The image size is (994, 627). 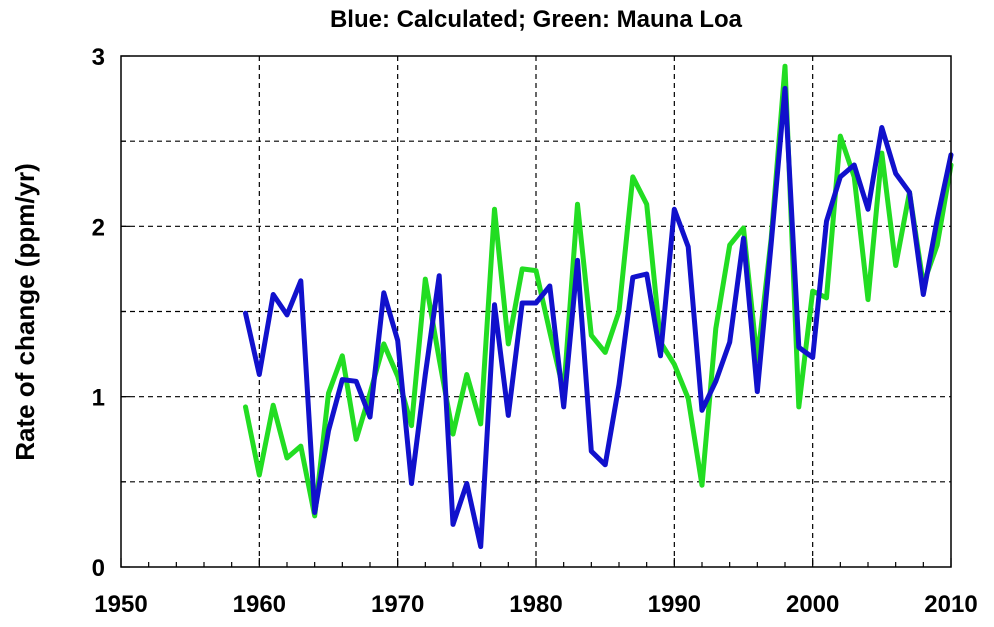 I want to click on y-tick-label: 1, so click(x=98, y=398).